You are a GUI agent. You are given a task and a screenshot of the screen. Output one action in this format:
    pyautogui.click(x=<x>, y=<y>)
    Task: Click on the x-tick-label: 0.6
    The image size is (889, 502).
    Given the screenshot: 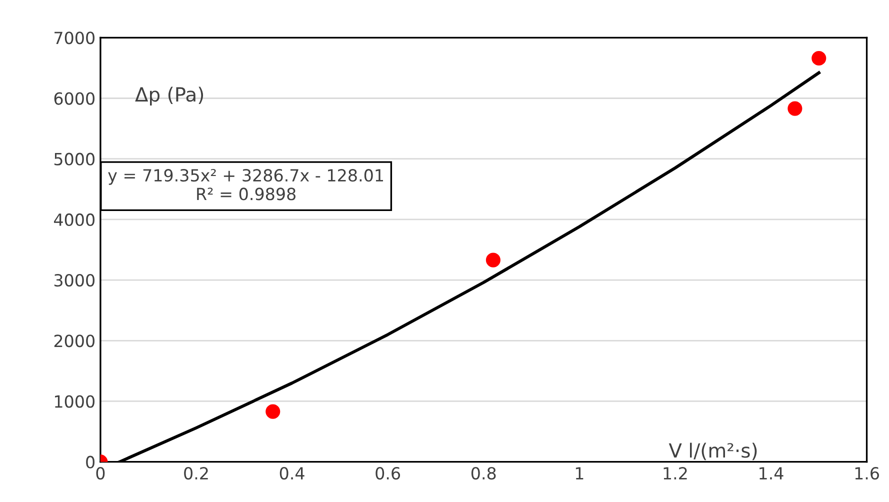 What is the action you would take?
    pyautogui.click(x=388, y=473)
    